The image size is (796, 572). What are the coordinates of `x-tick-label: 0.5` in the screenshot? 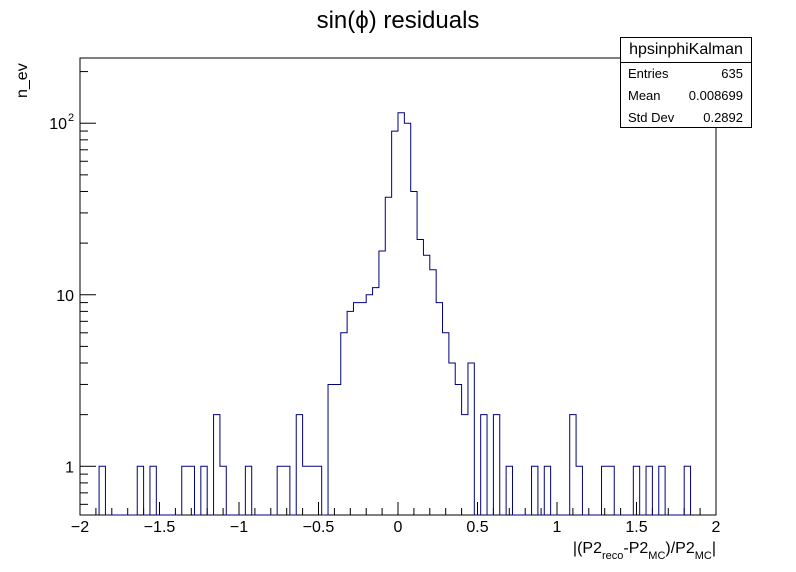 It's located at (477, 527).